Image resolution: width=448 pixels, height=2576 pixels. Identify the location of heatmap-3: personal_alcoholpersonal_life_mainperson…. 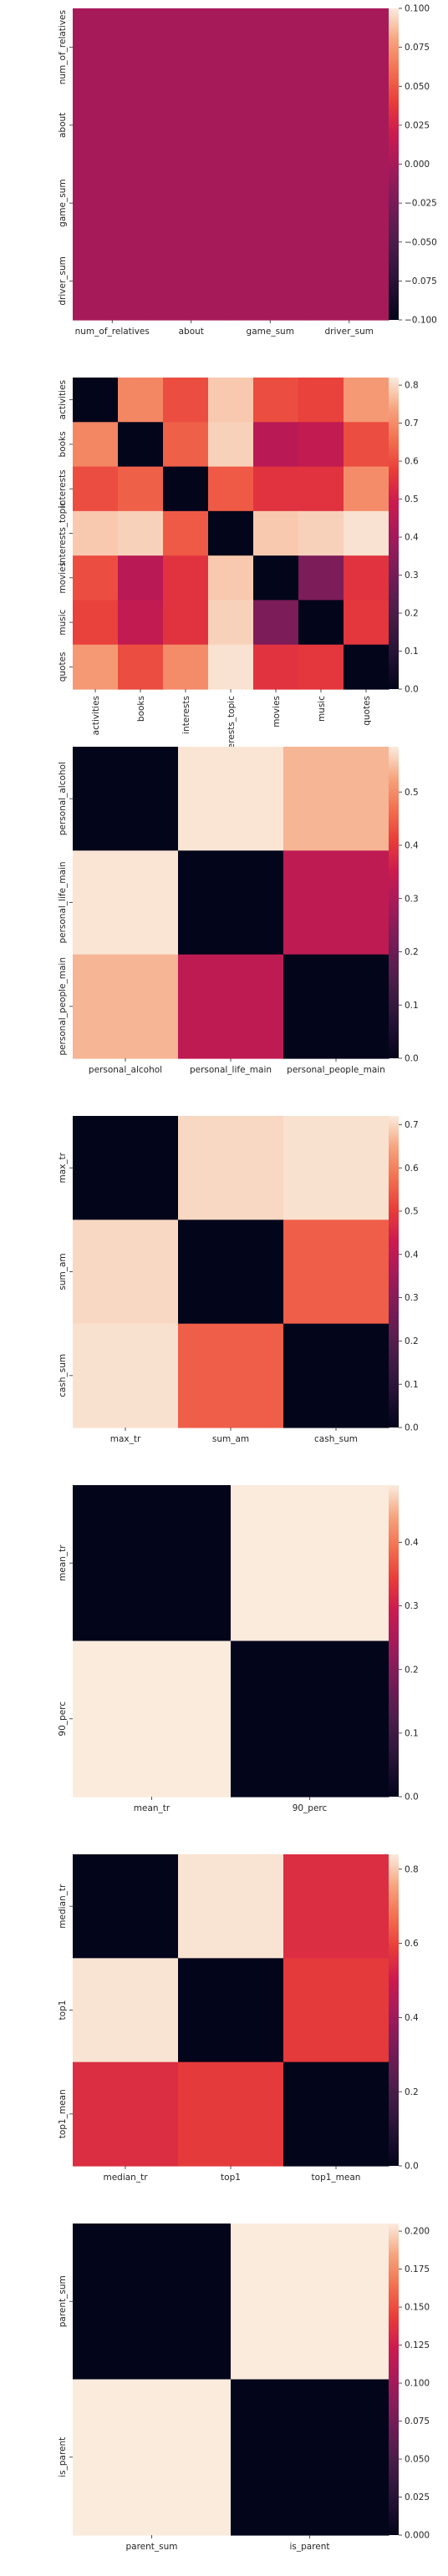
(238, 911).